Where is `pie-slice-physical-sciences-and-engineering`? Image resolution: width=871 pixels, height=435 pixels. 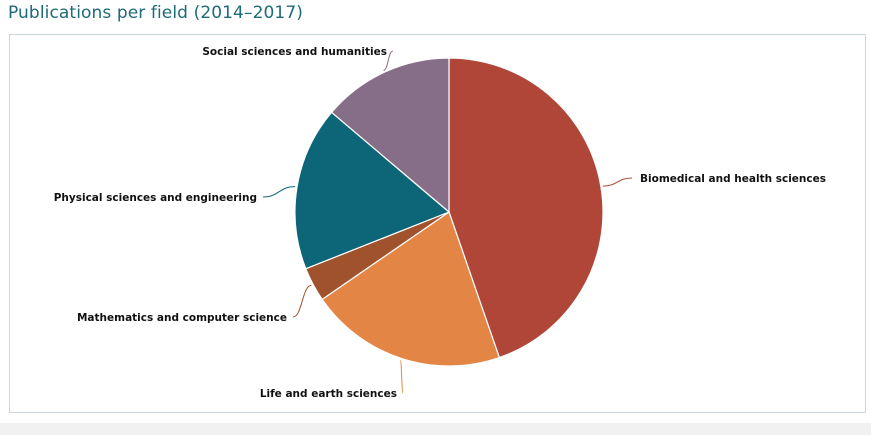
pie-slice-physical-sciences-and-engineering is located at coordinates (372, 190).